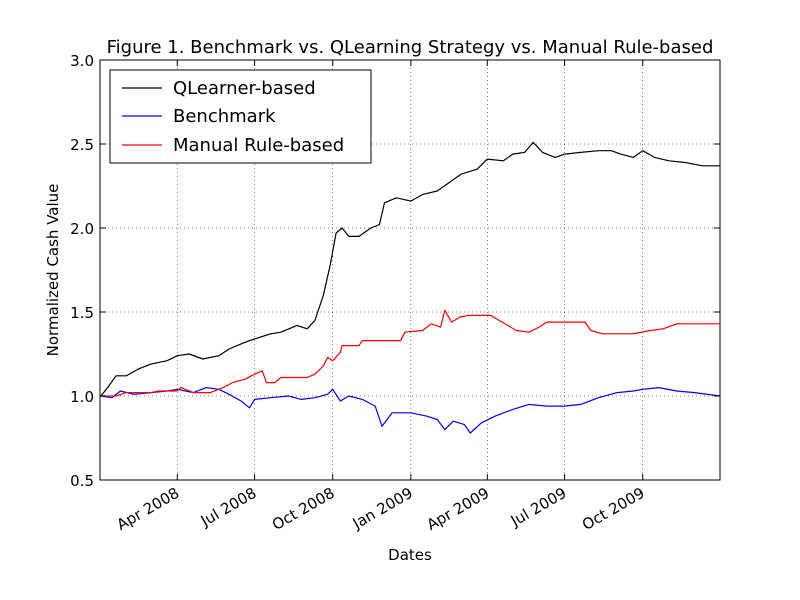 This screenshot has width=800, height=600. I want to click on y-tick-label: 2.0, so click(82, 229).